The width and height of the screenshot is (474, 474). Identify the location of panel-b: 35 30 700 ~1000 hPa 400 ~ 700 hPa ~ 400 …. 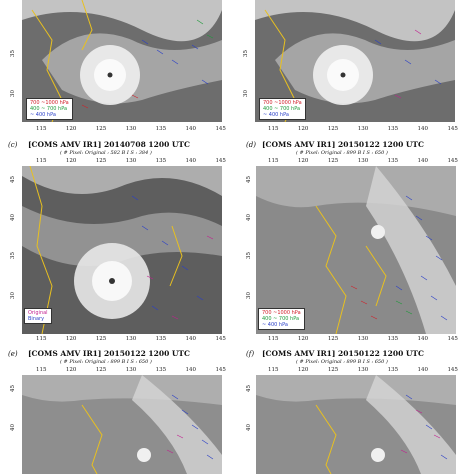
(355, 62).